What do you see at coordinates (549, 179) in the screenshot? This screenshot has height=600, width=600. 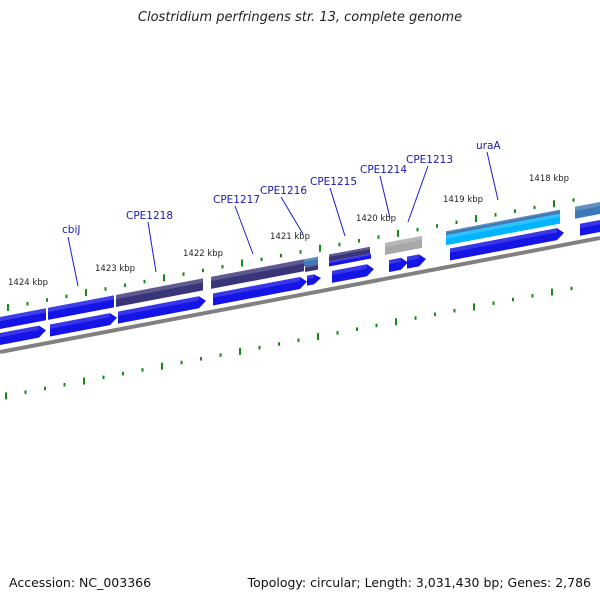 I see `kbp-label: 1418 kbp` at bounding box center [549, 179].